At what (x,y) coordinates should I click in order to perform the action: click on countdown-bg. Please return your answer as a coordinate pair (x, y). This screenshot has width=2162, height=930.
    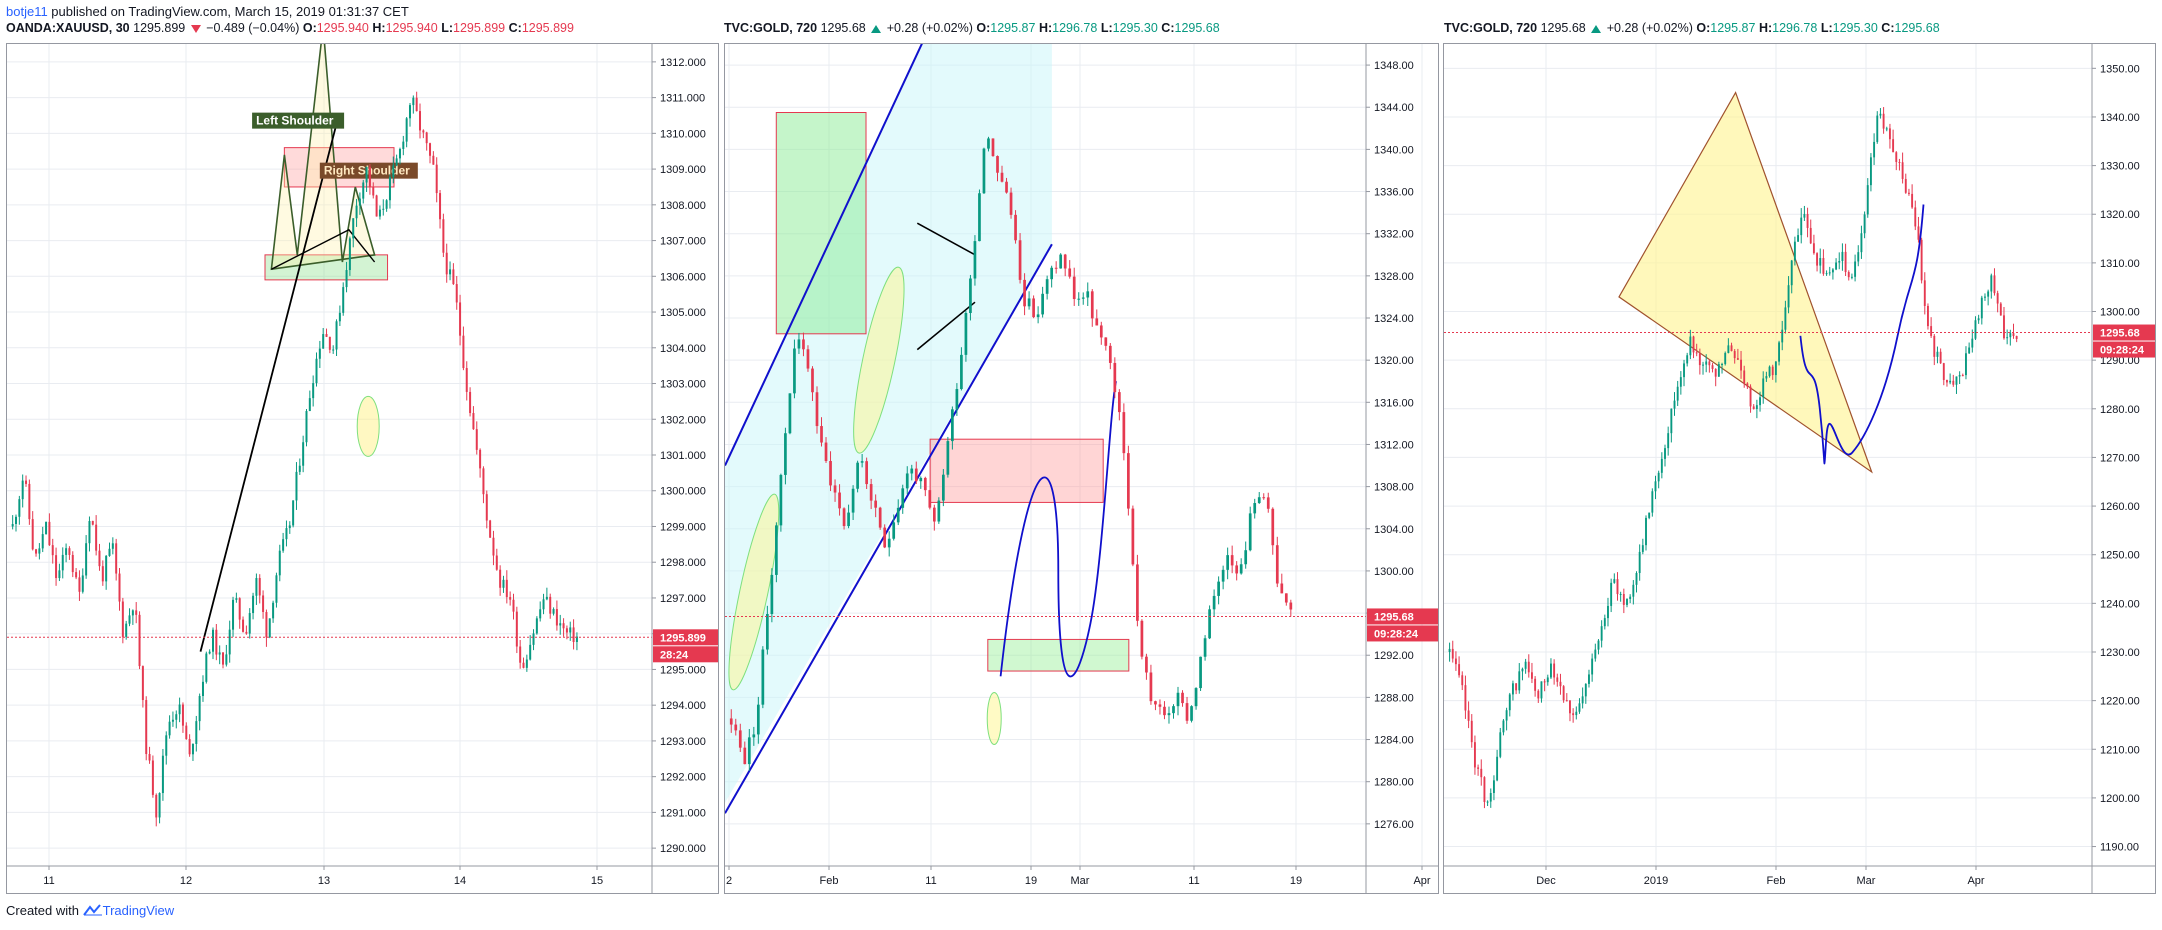
    Looking at the image, I should click on (685, 654).